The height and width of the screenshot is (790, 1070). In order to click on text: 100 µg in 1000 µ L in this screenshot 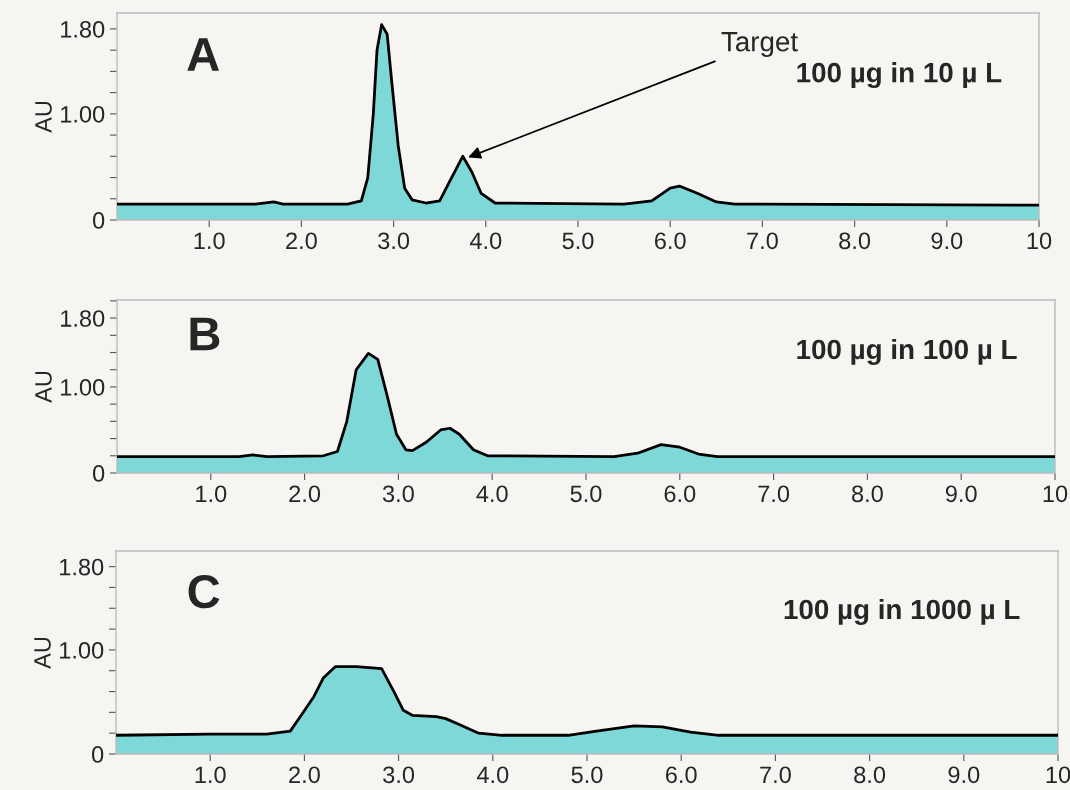, I will do `click(902, 611)`.